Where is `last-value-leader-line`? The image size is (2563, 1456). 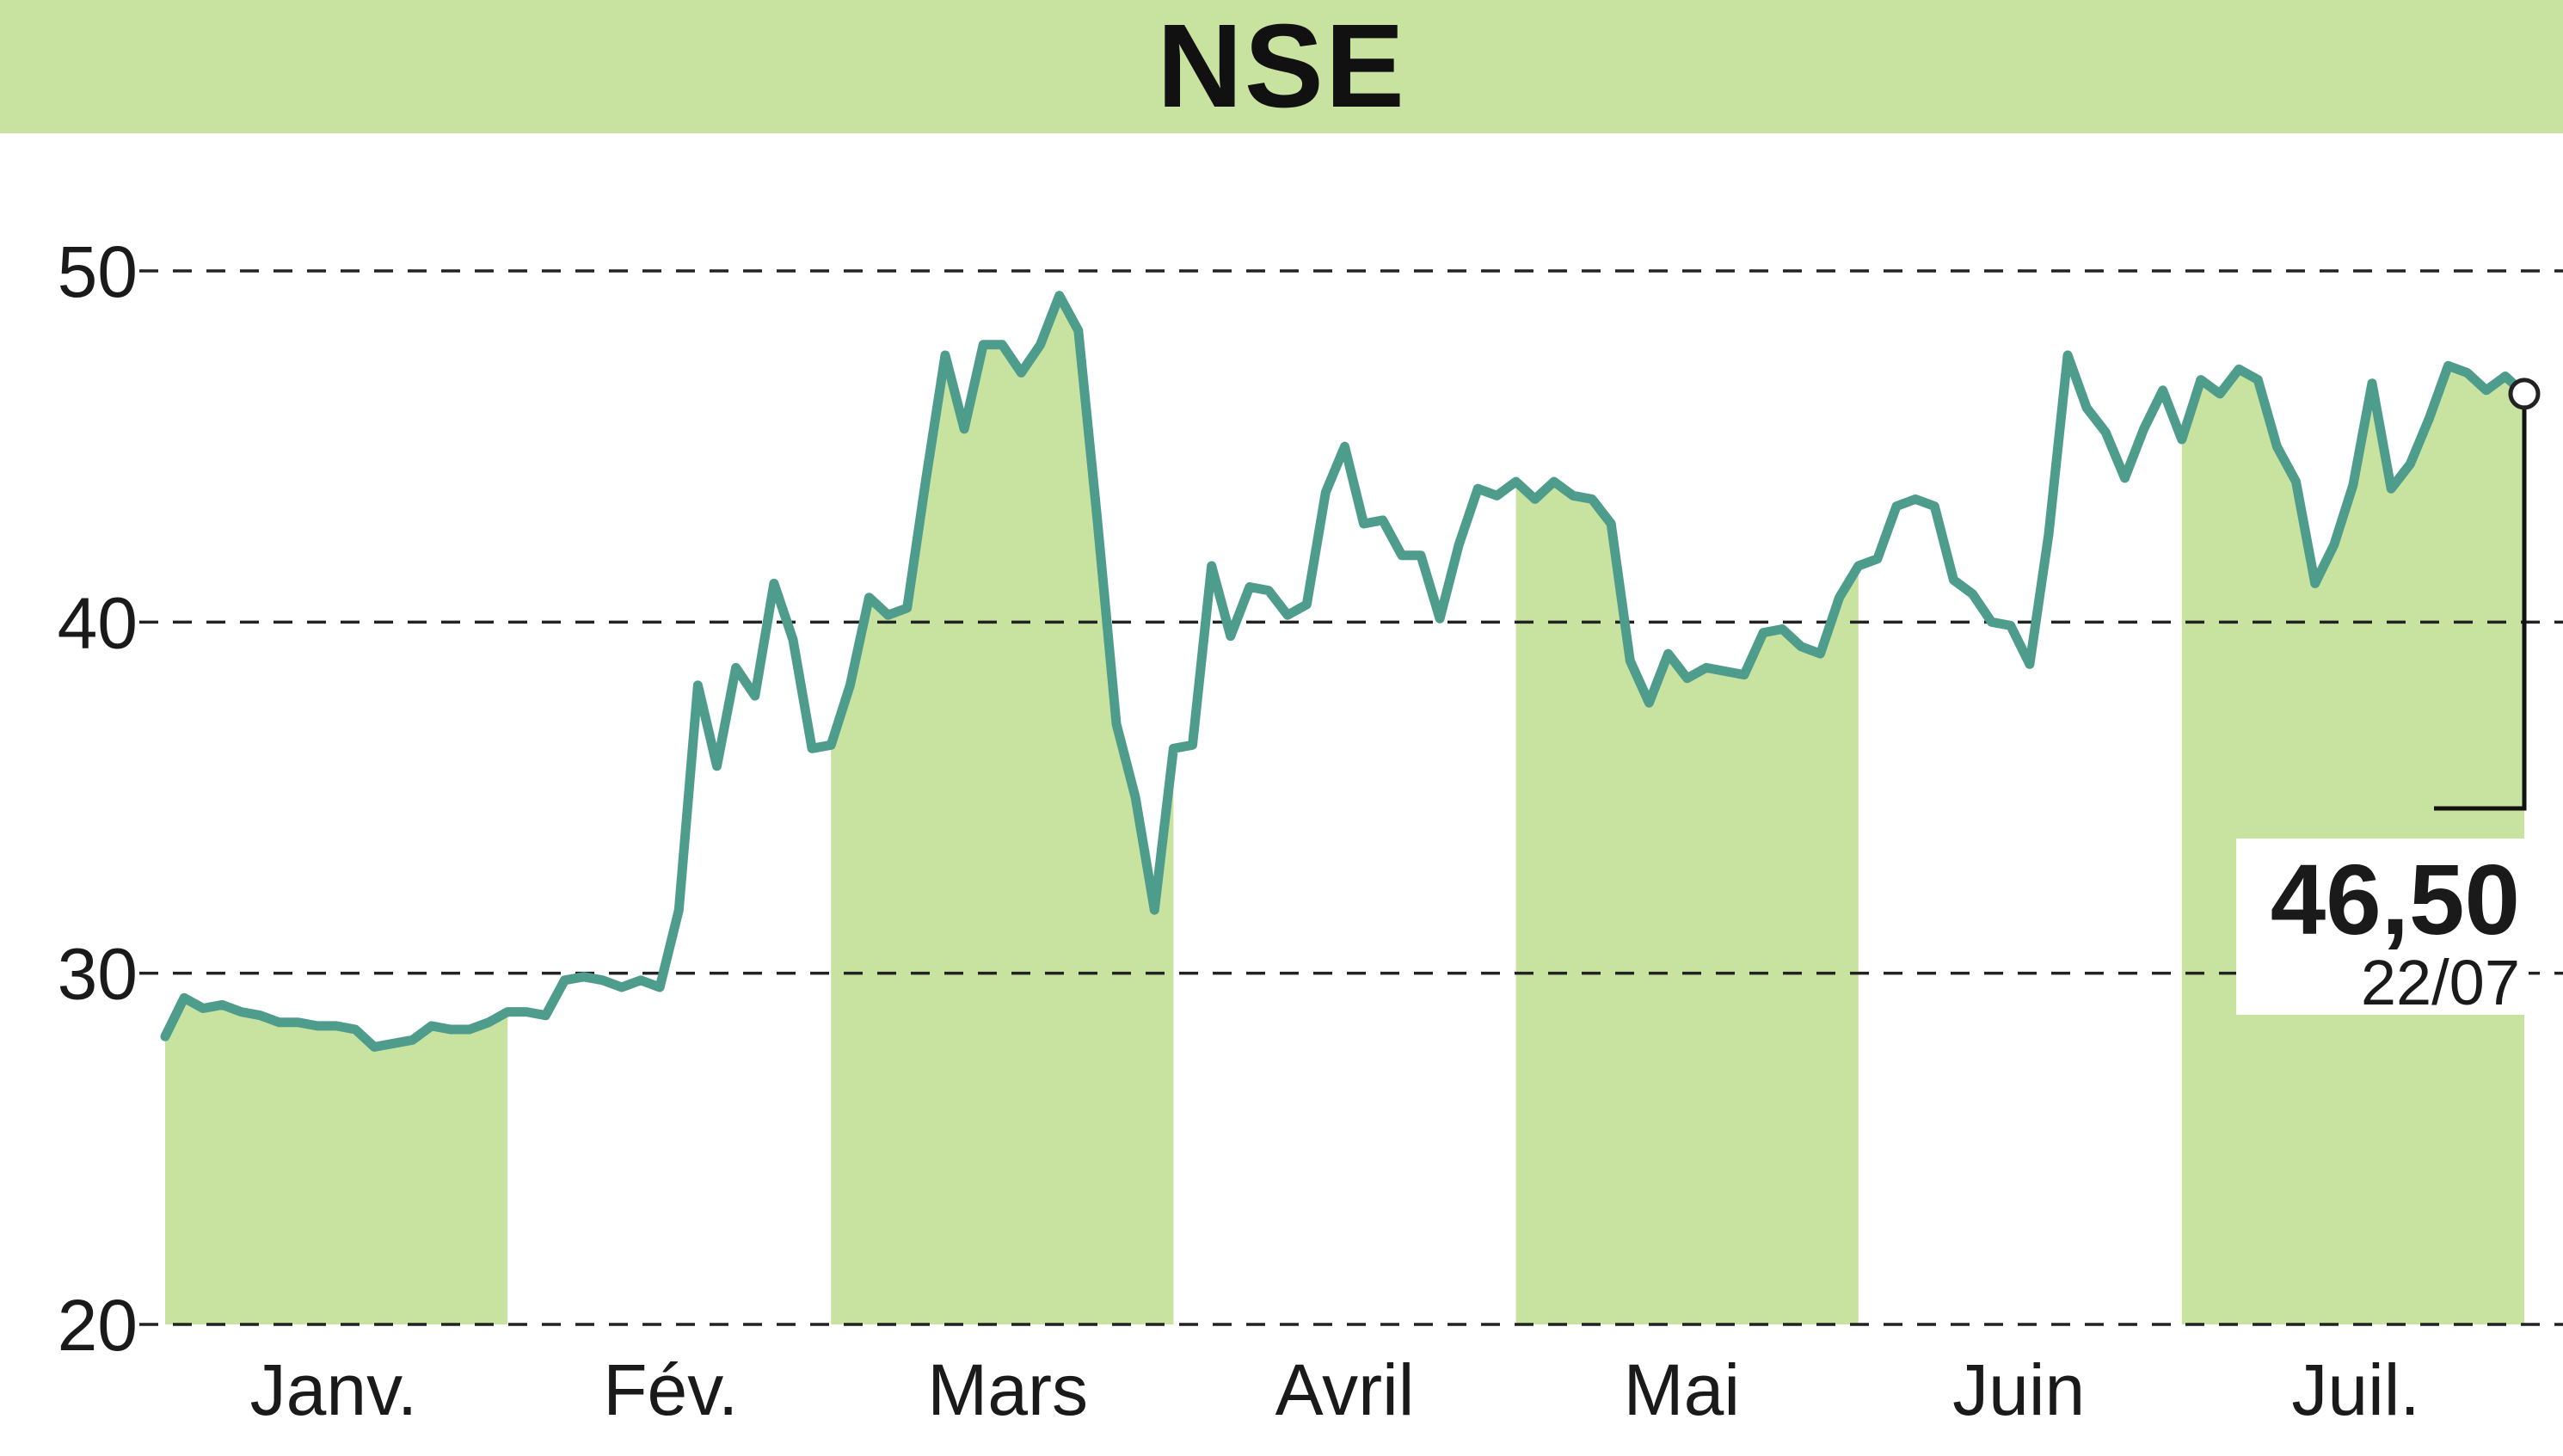
last-value-leader-line is located at coordinates (2480, 609).